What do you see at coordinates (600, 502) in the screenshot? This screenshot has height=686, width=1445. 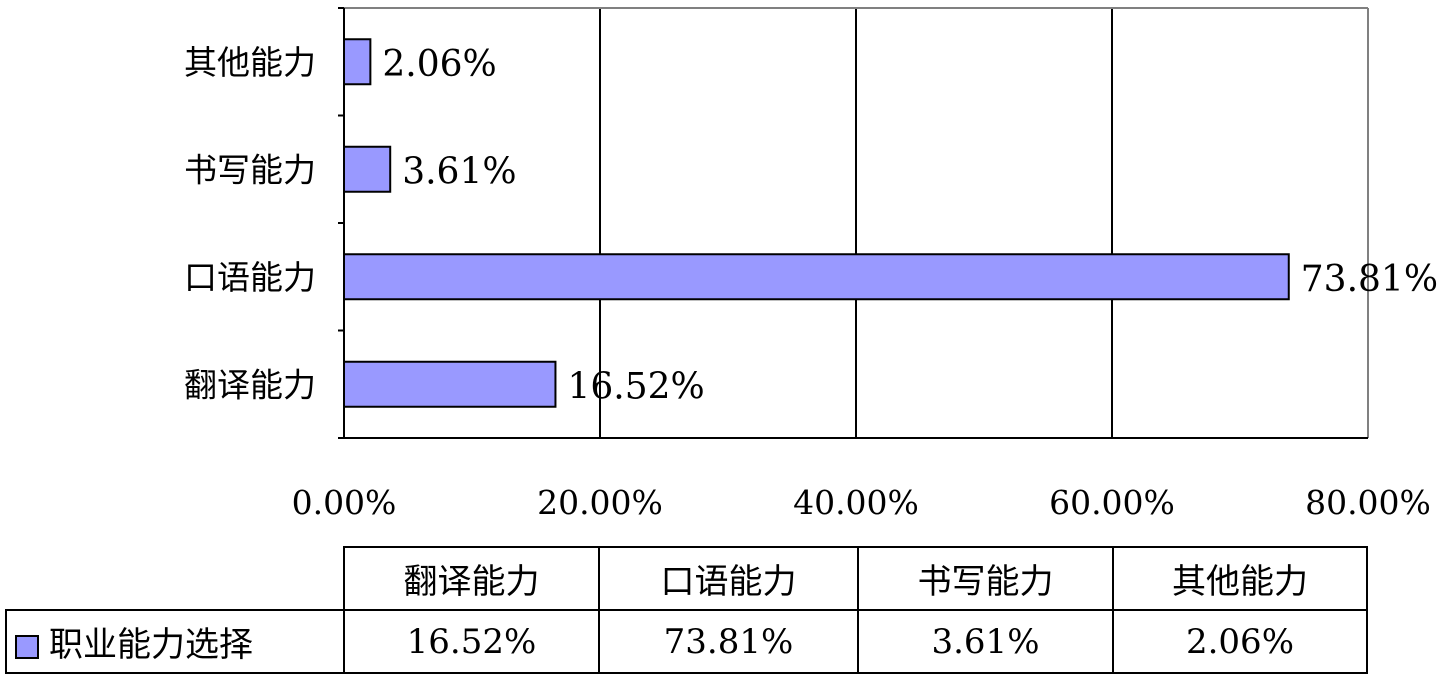 I see `x-tick-label: 20.00%` at bounding box center [600, 502].